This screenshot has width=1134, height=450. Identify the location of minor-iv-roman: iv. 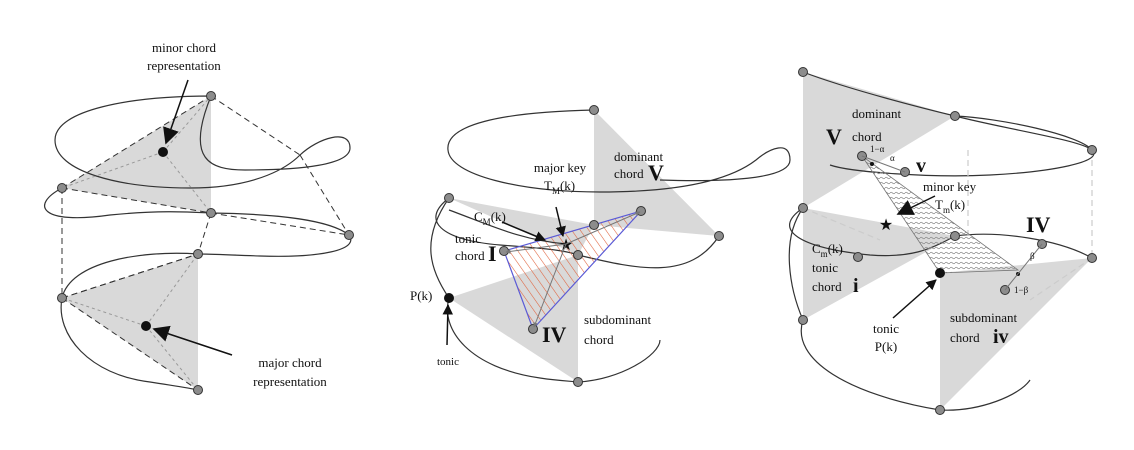
(1001, 337).